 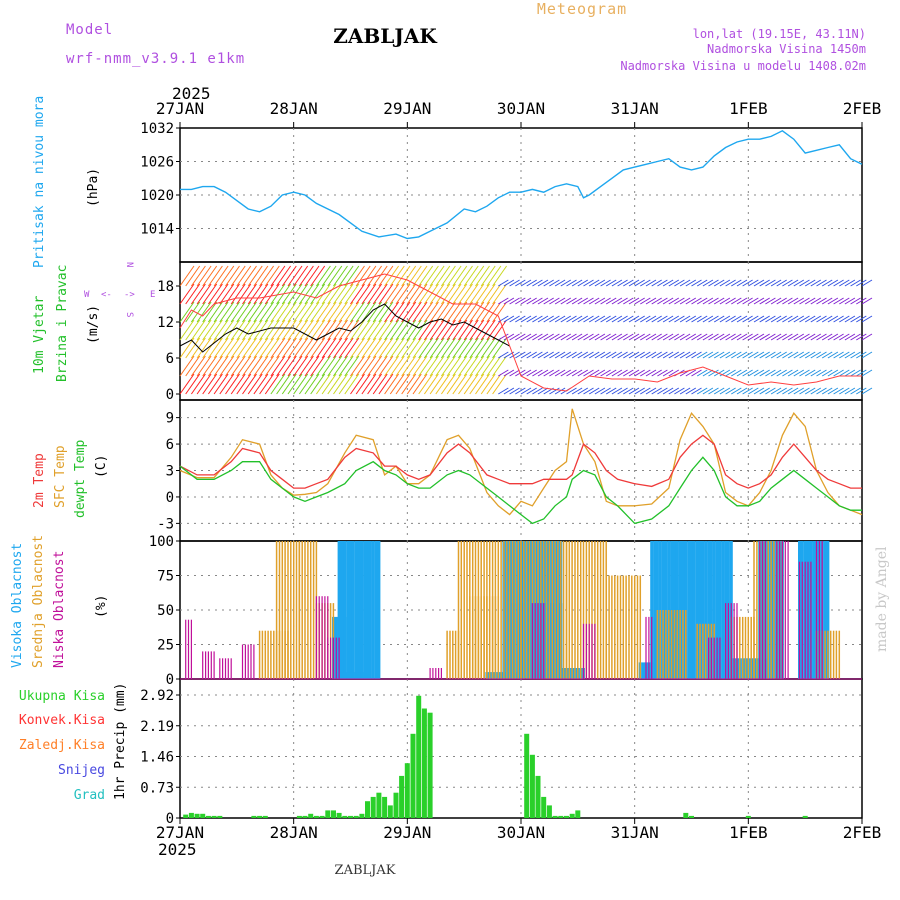 What do you see at coordinates (161, 542) in the screenshot?
I see `cloud-y-tick-label: 100` at bounding box center [161, 542].